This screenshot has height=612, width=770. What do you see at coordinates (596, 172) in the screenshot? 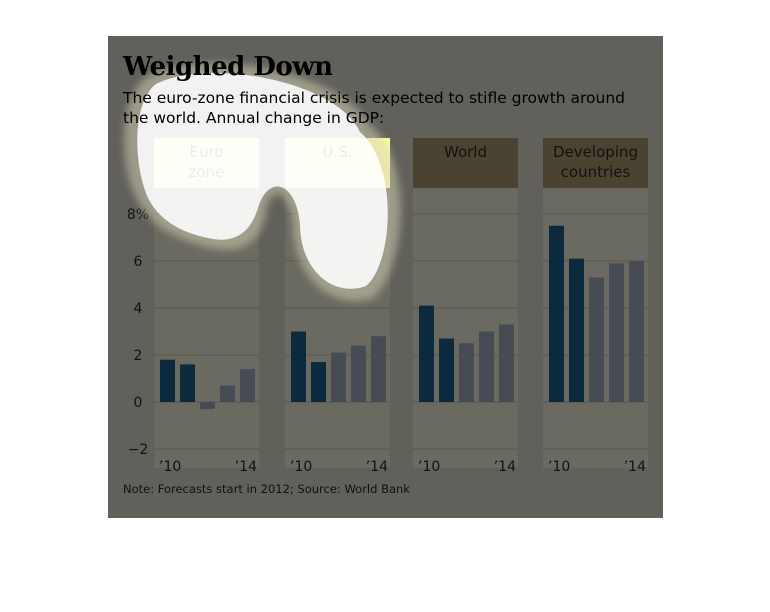
I see `panel-title: countries` at bounding box center [596, 172].